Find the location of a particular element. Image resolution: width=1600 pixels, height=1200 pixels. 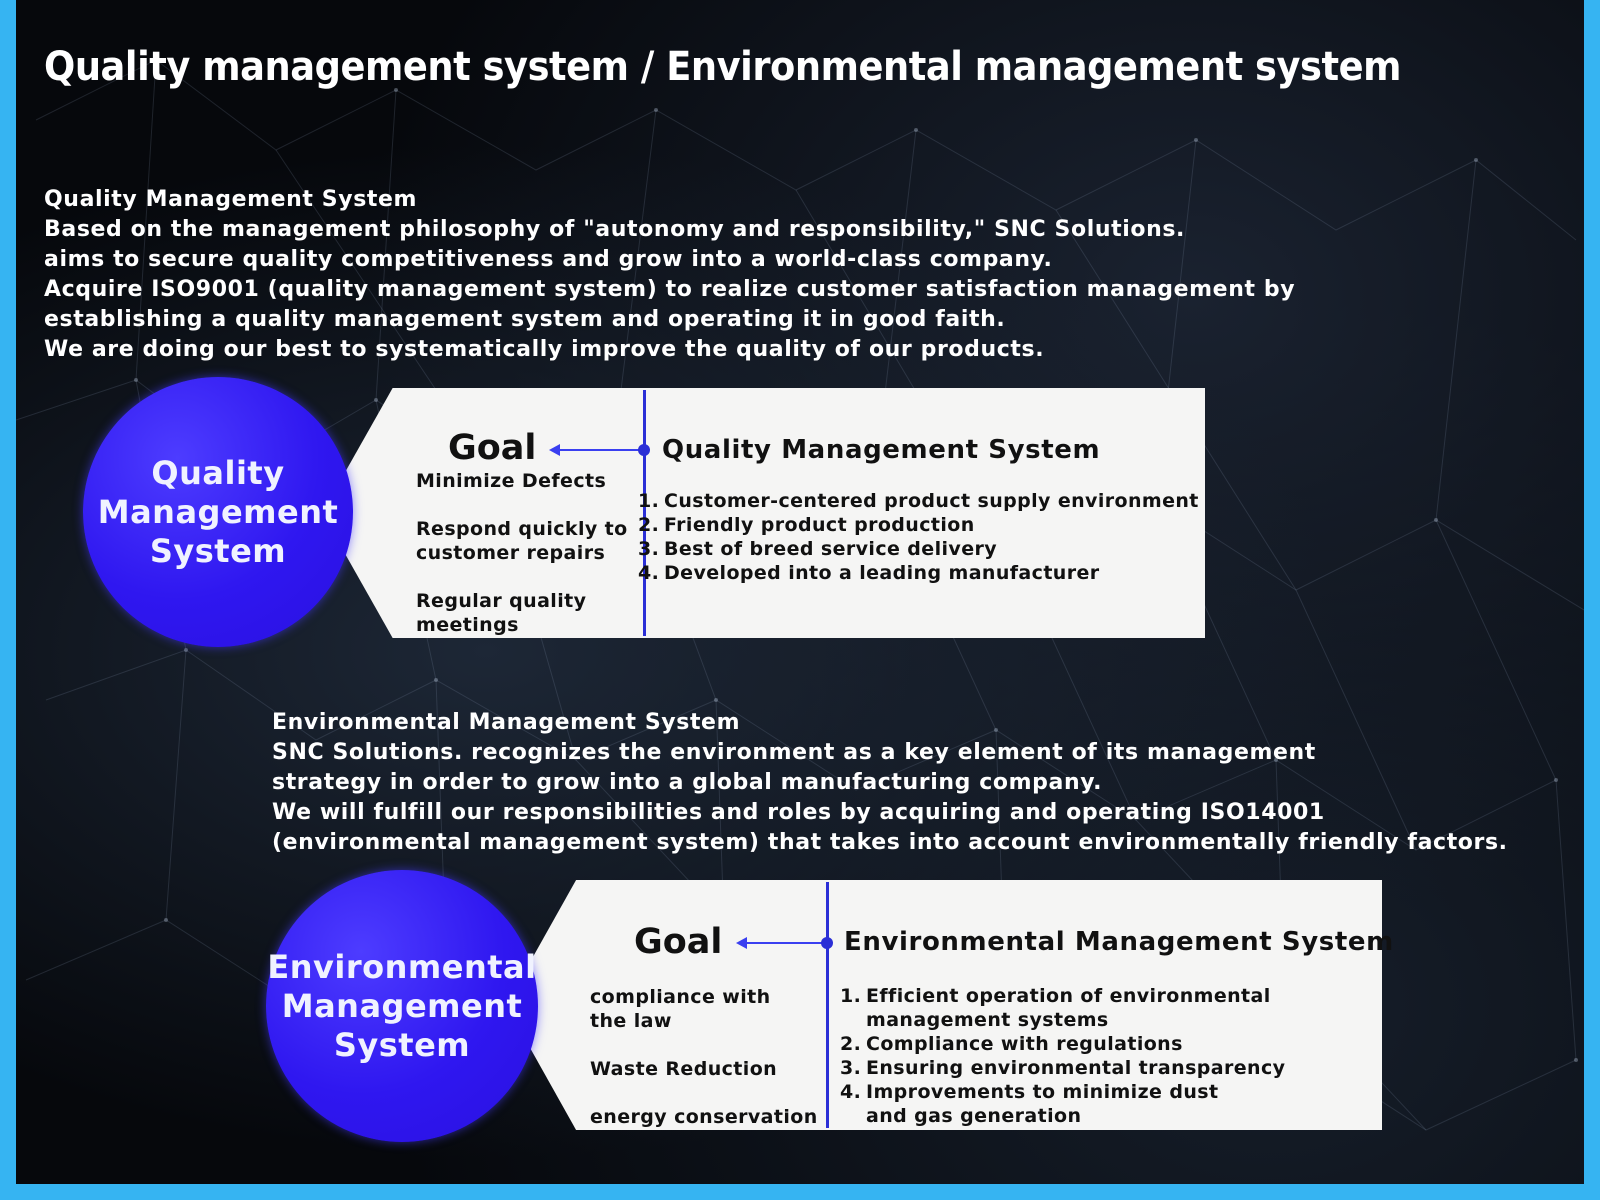

quality-goal-item: Respond quickly to customer repairs is located at coordinates (522, 541).